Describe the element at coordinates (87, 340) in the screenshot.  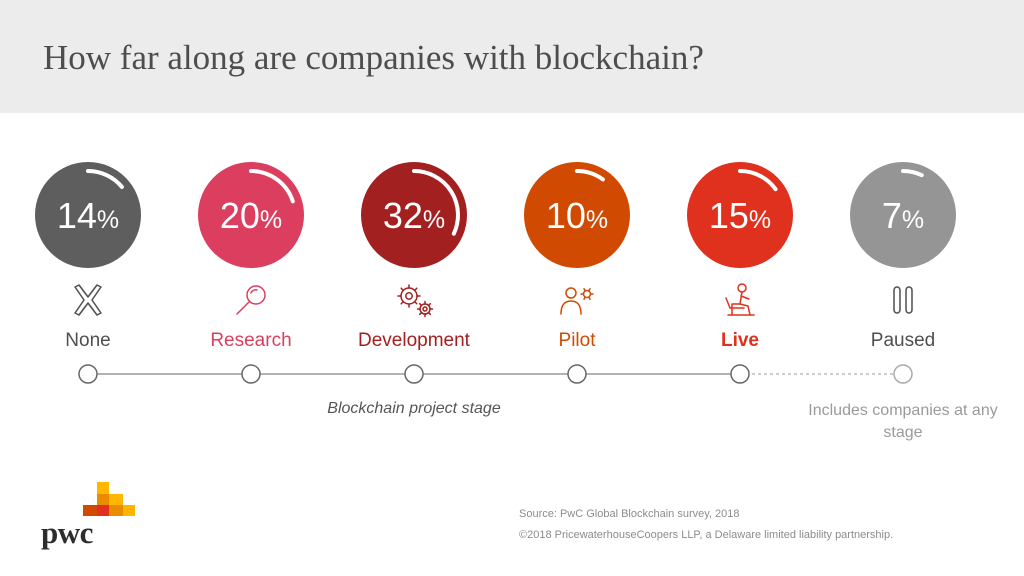
I see `category-label: None` at that location.